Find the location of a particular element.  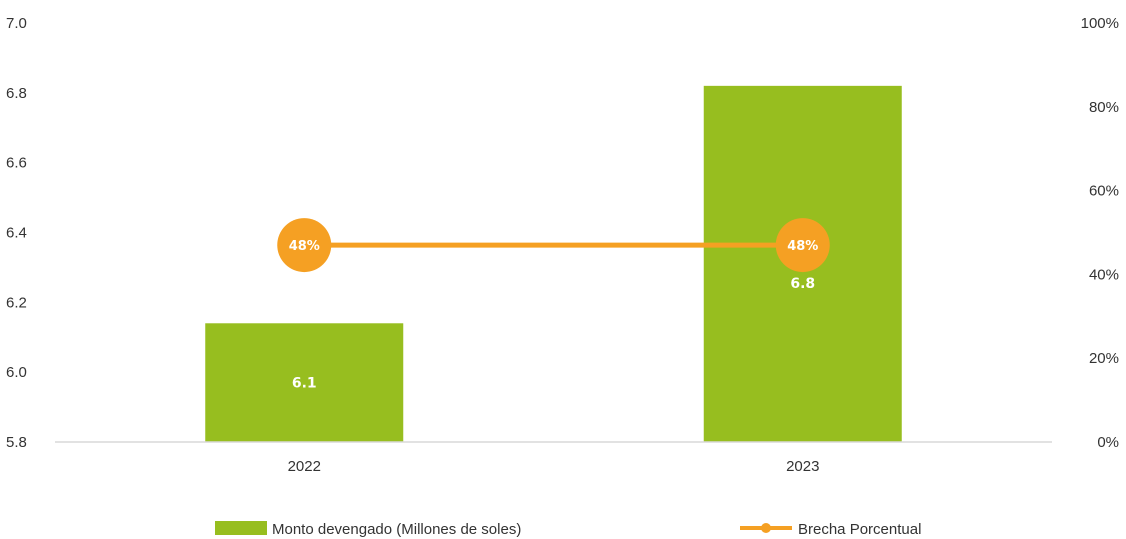

left-tick-label: 6.2 is located at coordinates (16, 302).